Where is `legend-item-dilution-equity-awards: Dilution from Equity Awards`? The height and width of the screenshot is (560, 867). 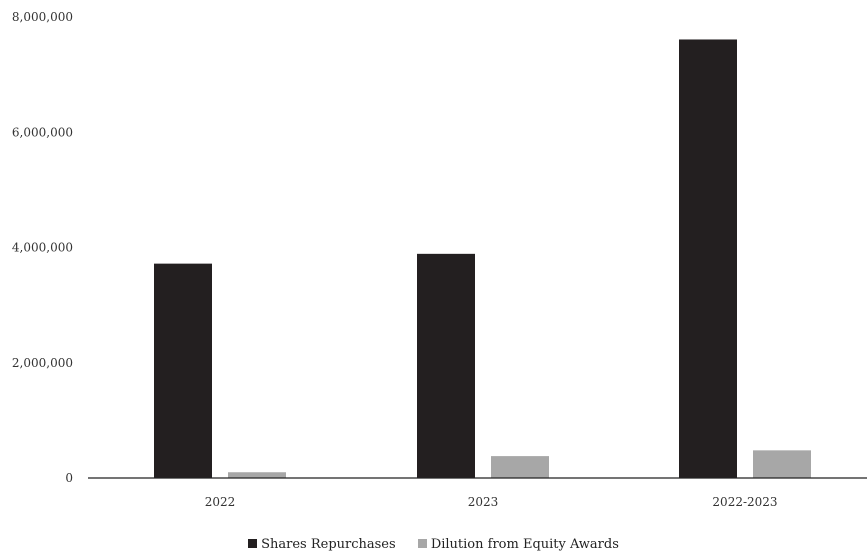
legend-item-dilution-equity-awards: Dilution from Equity Awards is located at coordinates (518, 544).